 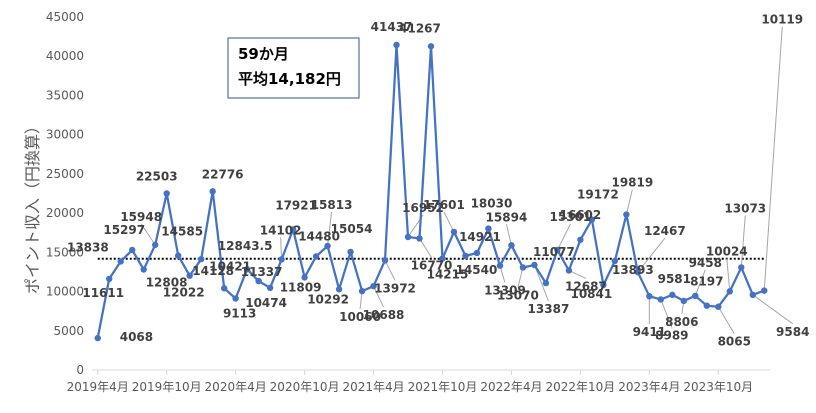 What do you see at coordinates (432, 265) in the screenshot?
I see `data-label: 16770` at bounding box center [432, 265].